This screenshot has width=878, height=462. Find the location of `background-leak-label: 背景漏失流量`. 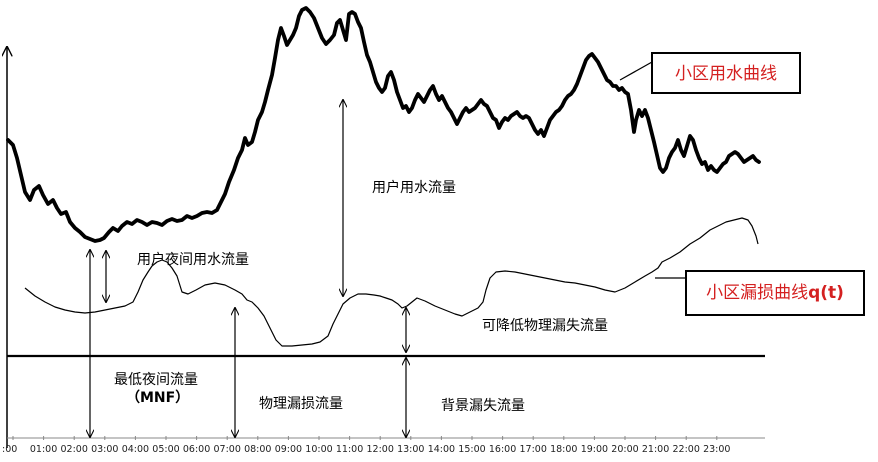

background-leak-label: 背景漏失流量 is located at coordinates (483, 406).